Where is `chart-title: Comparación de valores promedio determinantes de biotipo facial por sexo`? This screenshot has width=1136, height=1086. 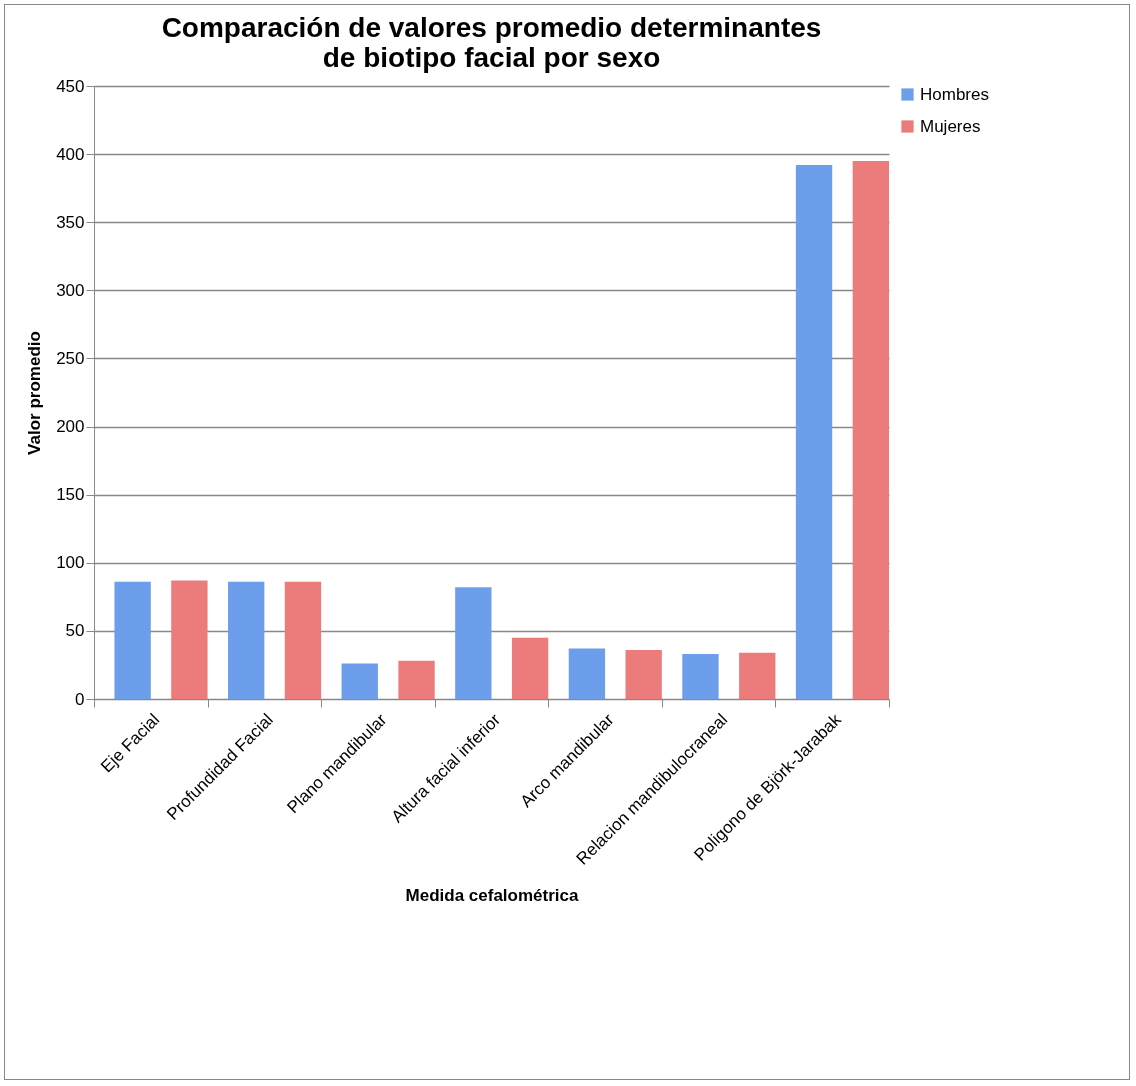 chart-title: Comparación de valores promedio determinantes de biotipo facial por sexo is located at coordinates (491, 42).